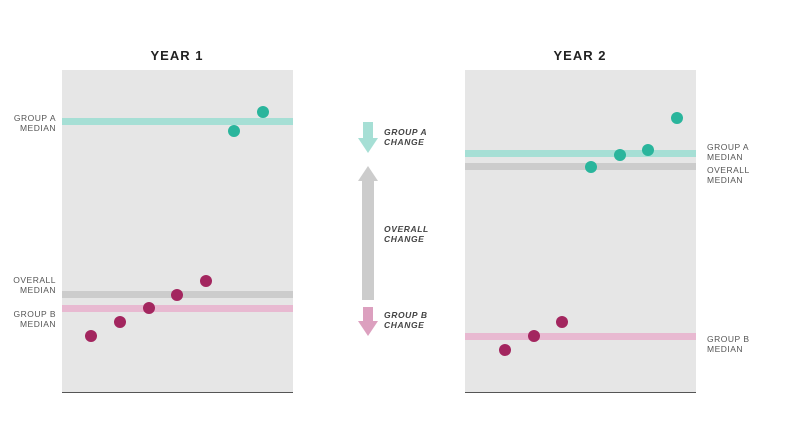  I want to click on overall-median-line, so click(580, 166).